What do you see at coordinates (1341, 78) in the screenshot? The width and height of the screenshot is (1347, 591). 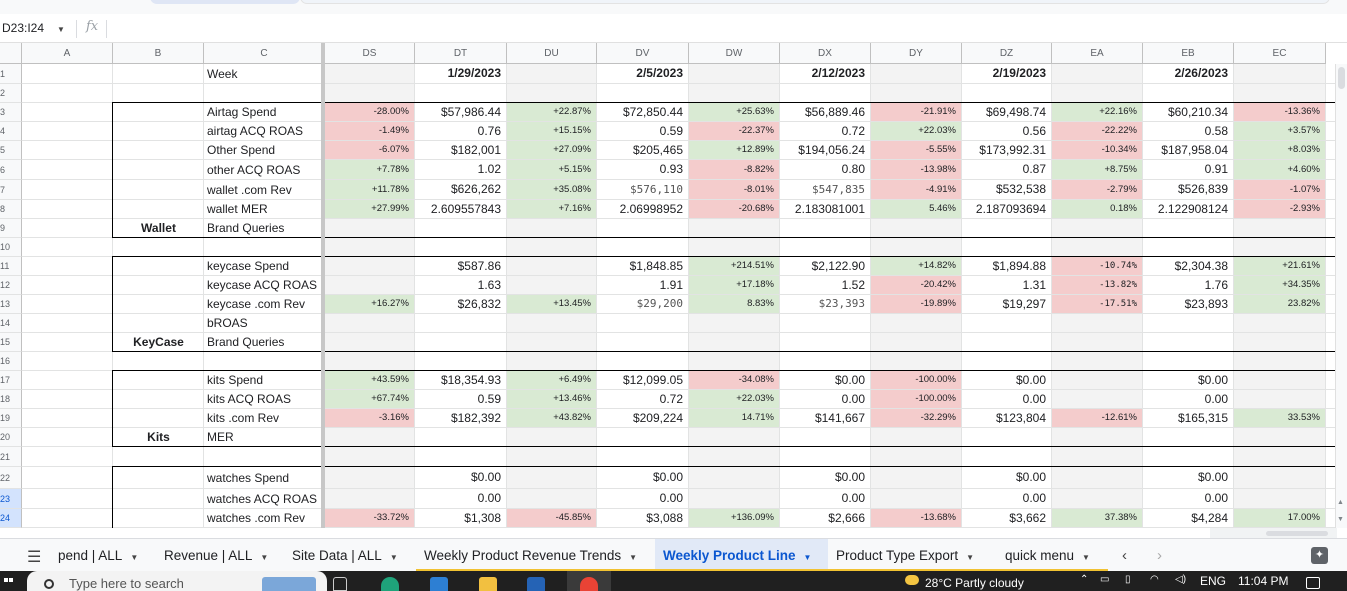 I see `vertical-scroll-thumb` at bounding box center [1341, 78].